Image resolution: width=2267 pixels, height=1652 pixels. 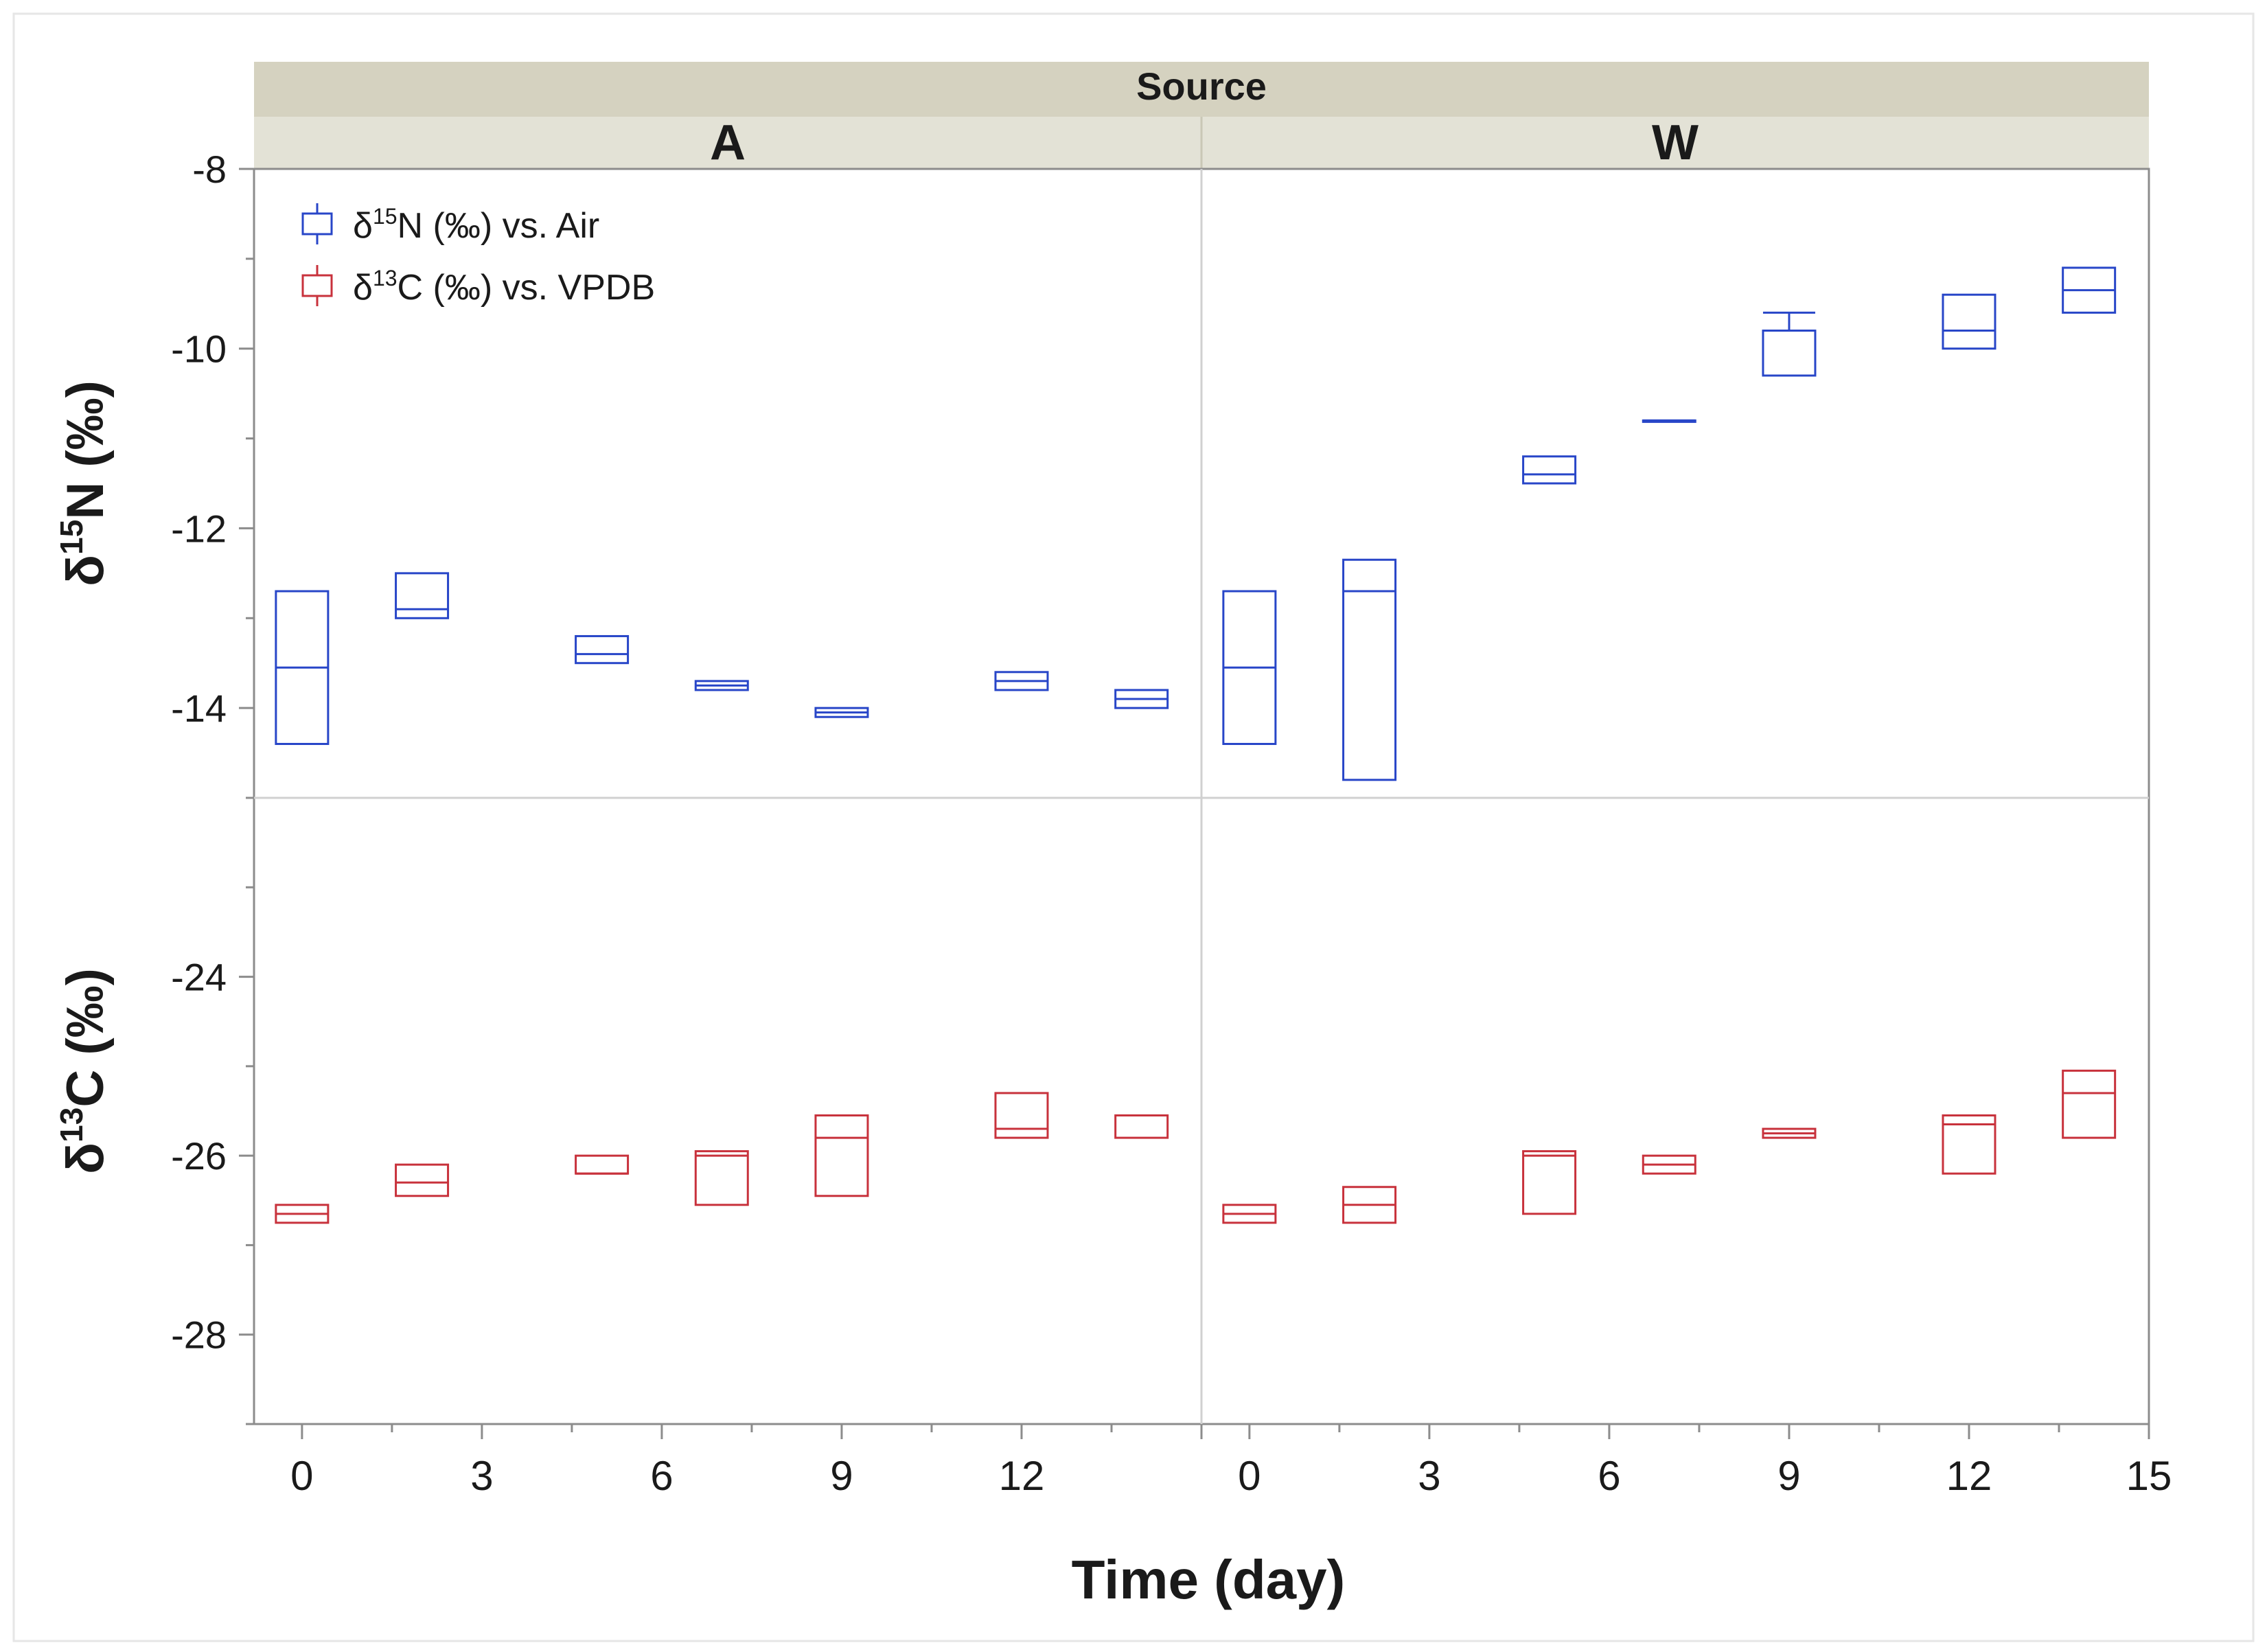 What do you see at coordinates (199, 528) in the screenshot?
I see `y-tick-label-N: -12` at bounding box center [199, 528].